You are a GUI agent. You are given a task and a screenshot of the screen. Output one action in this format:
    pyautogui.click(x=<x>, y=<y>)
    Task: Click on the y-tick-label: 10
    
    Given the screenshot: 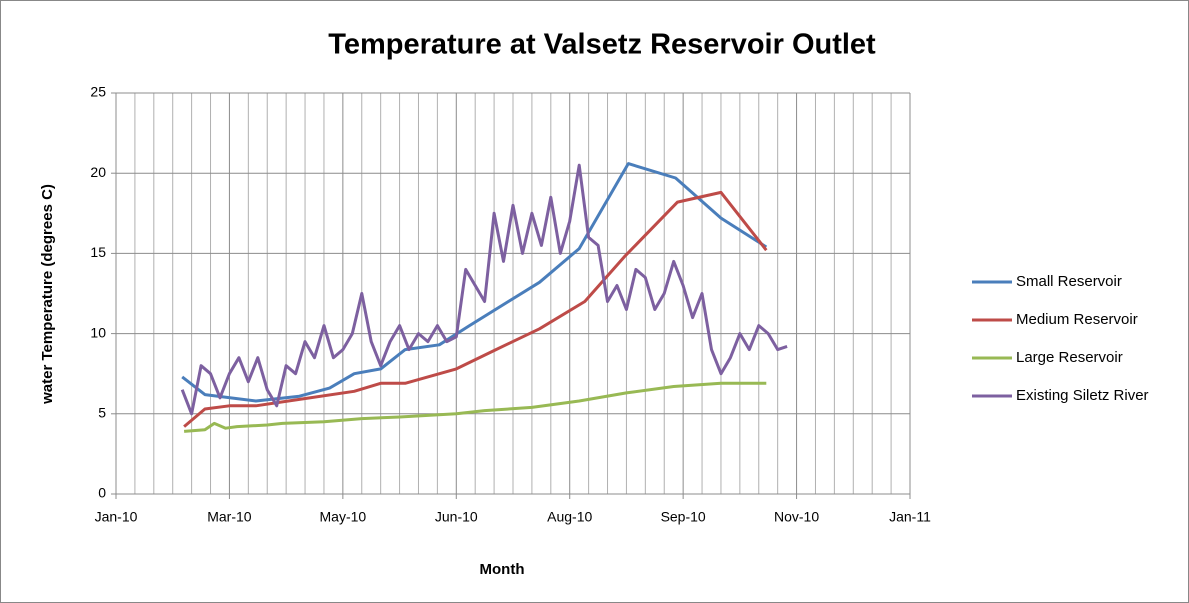 What is the action you would take?
    pyautogui.click(x=98, y=332)
    